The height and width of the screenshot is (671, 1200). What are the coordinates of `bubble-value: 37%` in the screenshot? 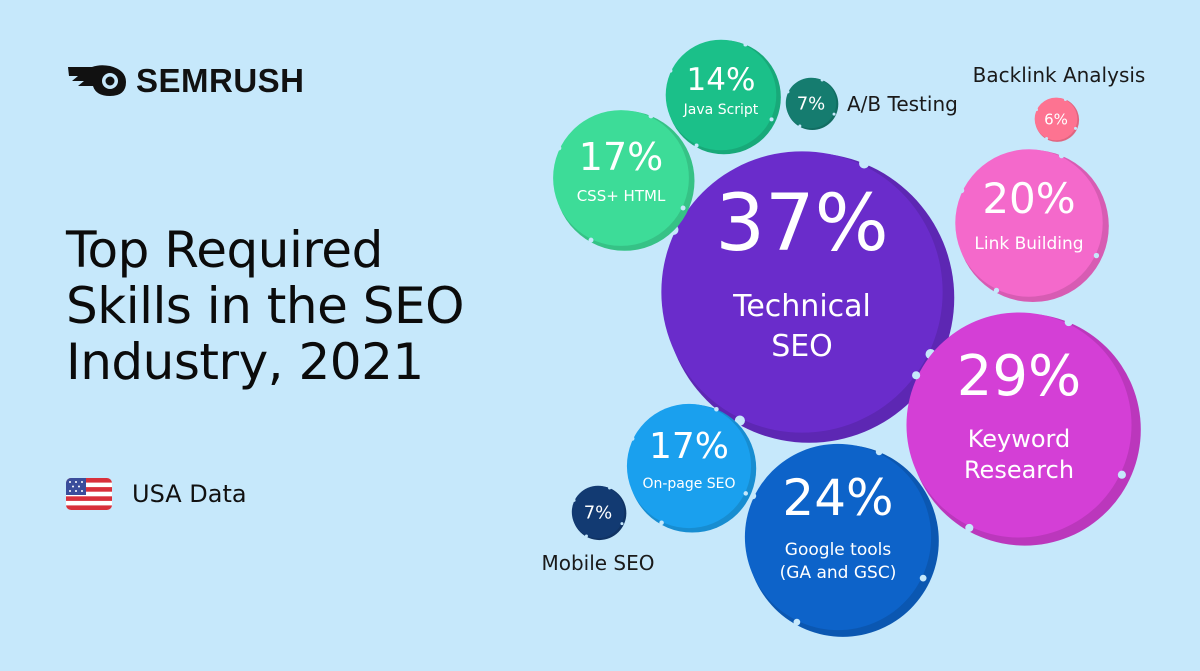 It's located at (801, 224).